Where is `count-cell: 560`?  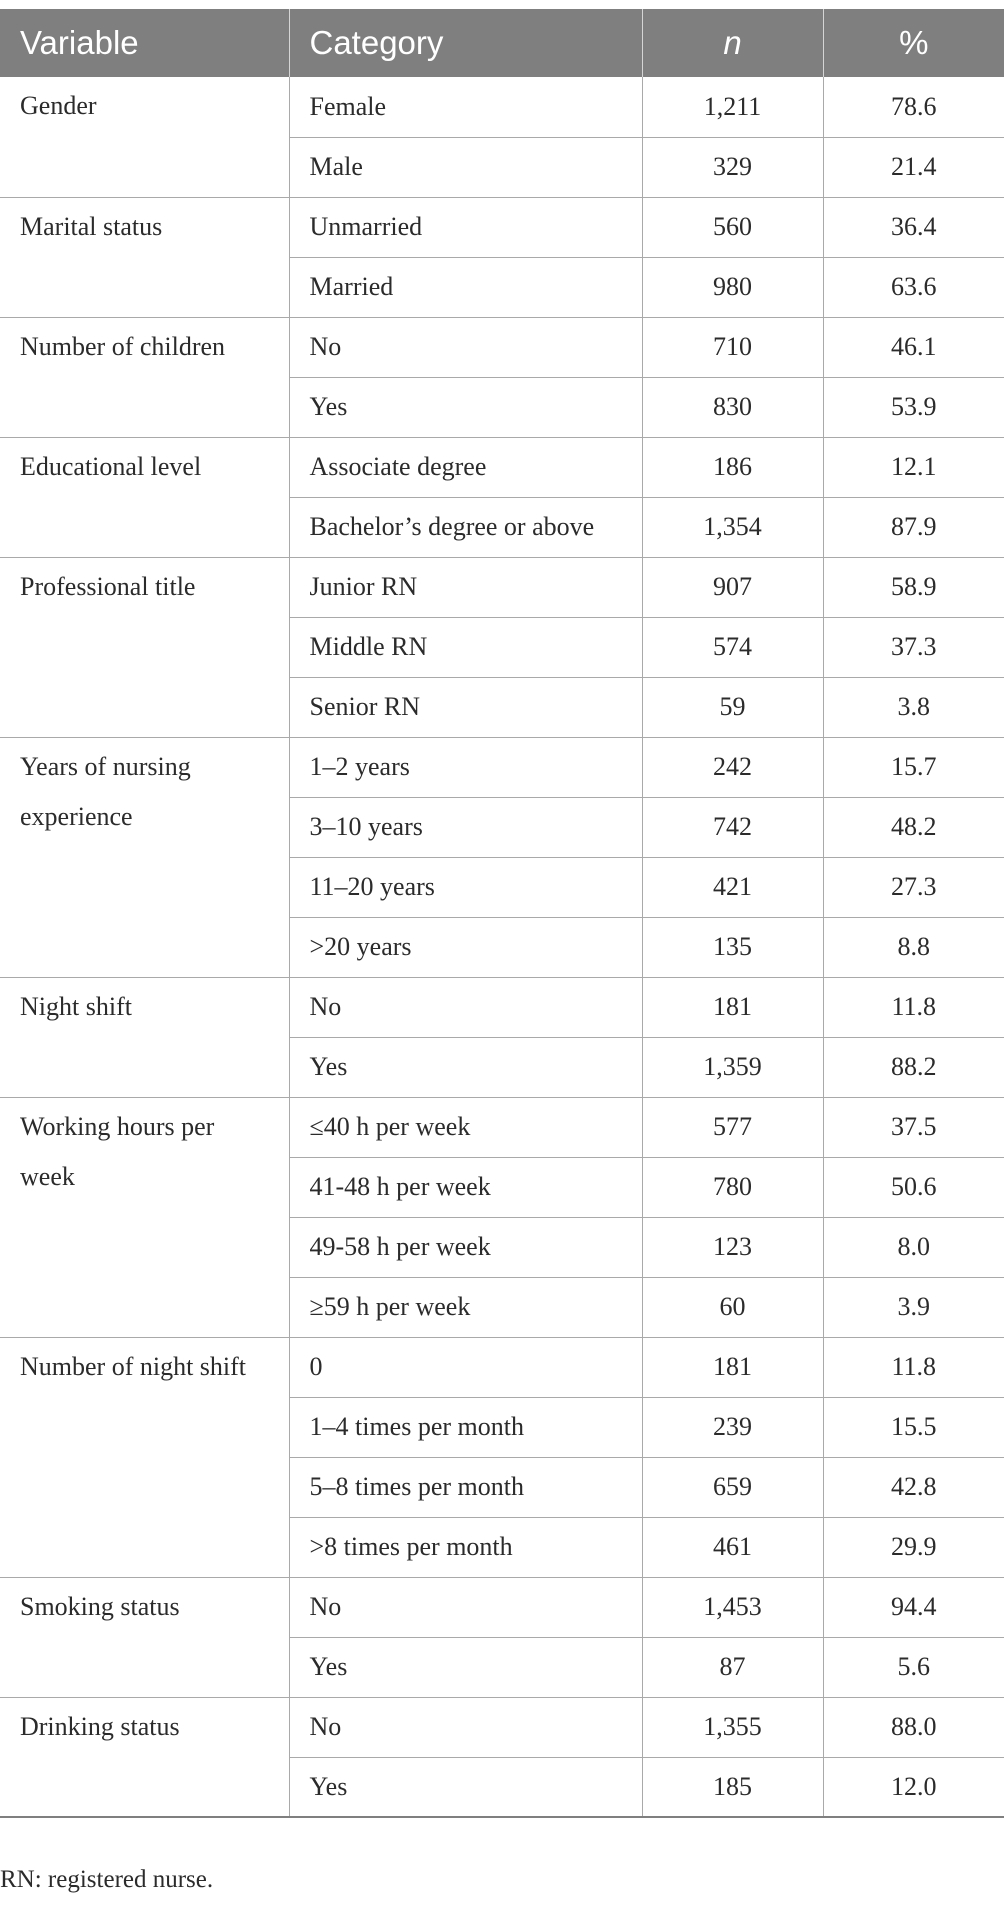
count-cell: 560 is located at coordinates (733, 227).